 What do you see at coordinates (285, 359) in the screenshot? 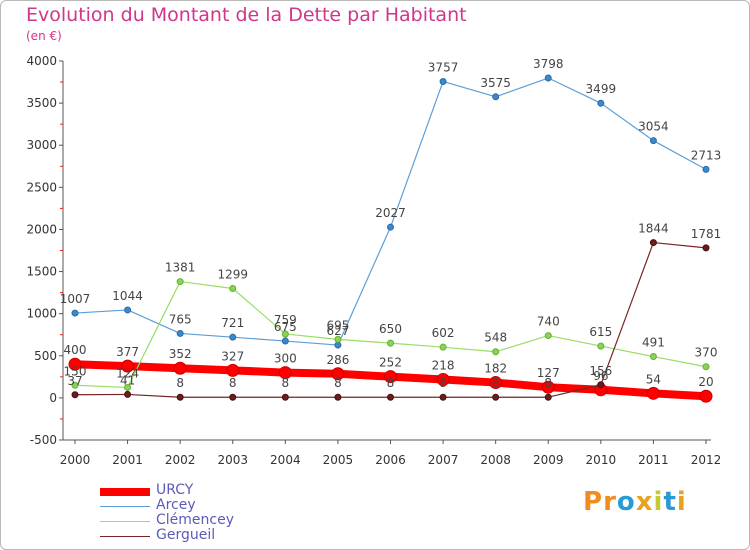
I see `data-label-urcy: 300` at bounding box center [285, 359].